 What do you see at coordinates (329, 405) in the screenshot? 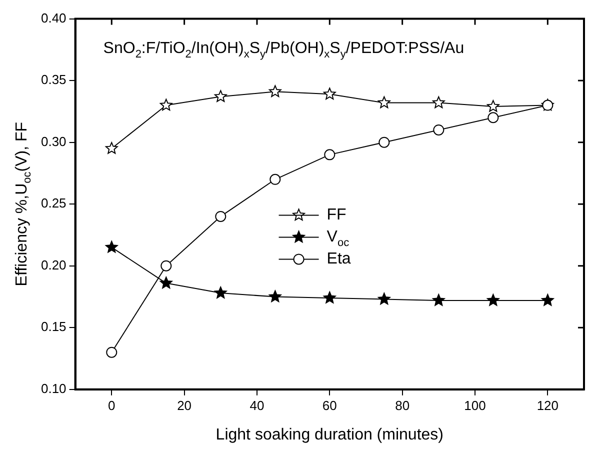
I see `x-tick-label: 60` at bounding box center [329, 405].